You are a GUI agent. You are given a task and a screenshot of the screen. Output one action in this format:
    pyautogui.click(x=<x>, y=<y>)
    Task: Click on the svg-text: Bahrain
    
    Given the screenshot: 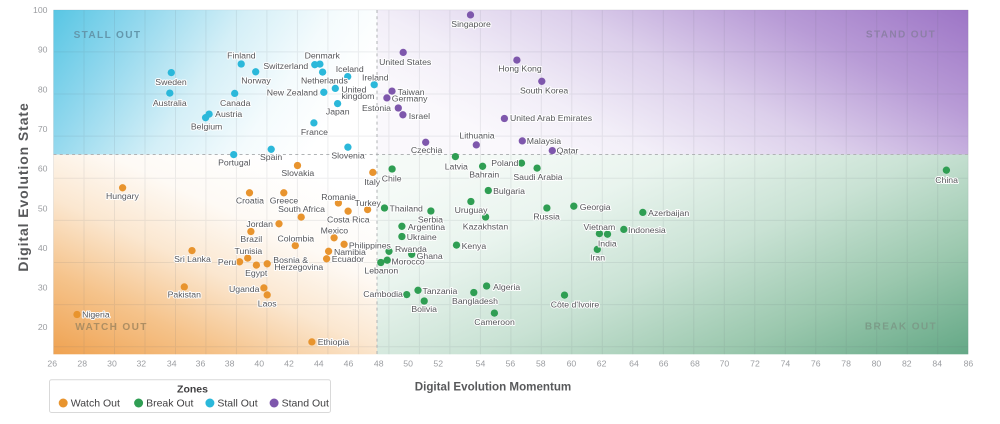 What is the action you would take?
    pyautogui.click(x=484, y=175)
    